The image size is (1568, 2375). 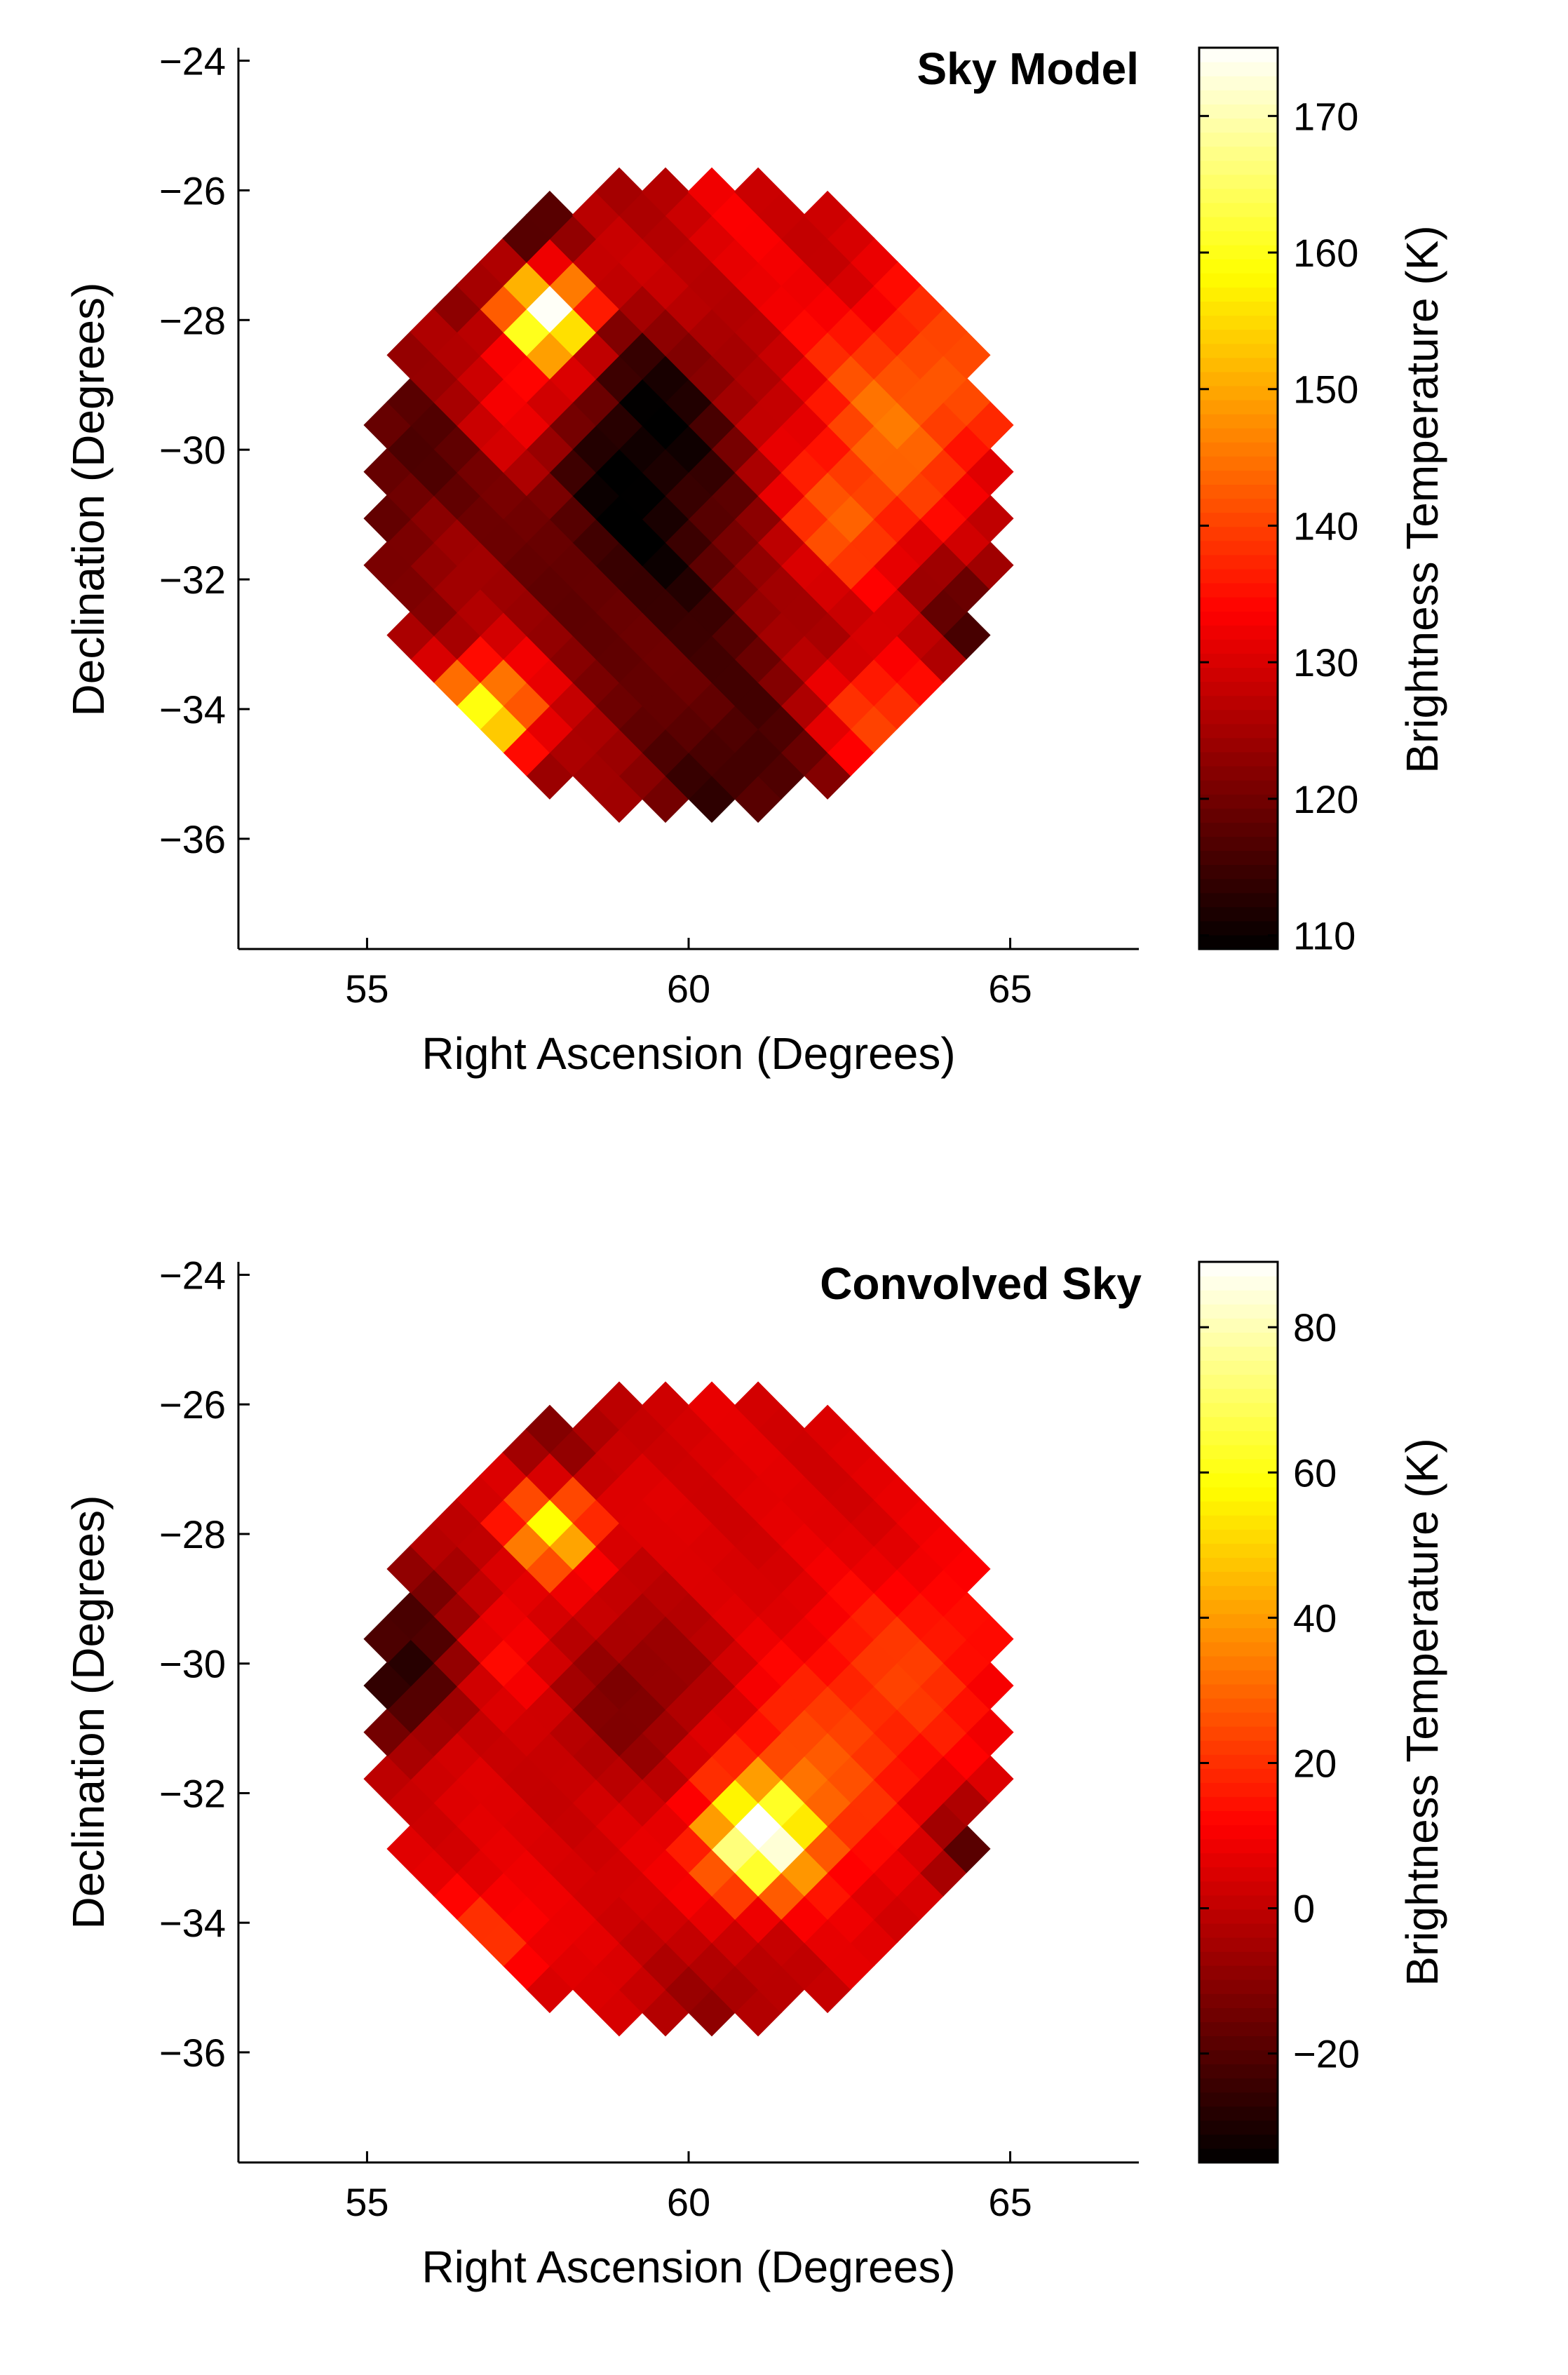 What do you see at coordinates (981, 1283) in the screenshot?
I see `convolved-sky-title: Convolved Sky` at bounding box center [981, 1283].